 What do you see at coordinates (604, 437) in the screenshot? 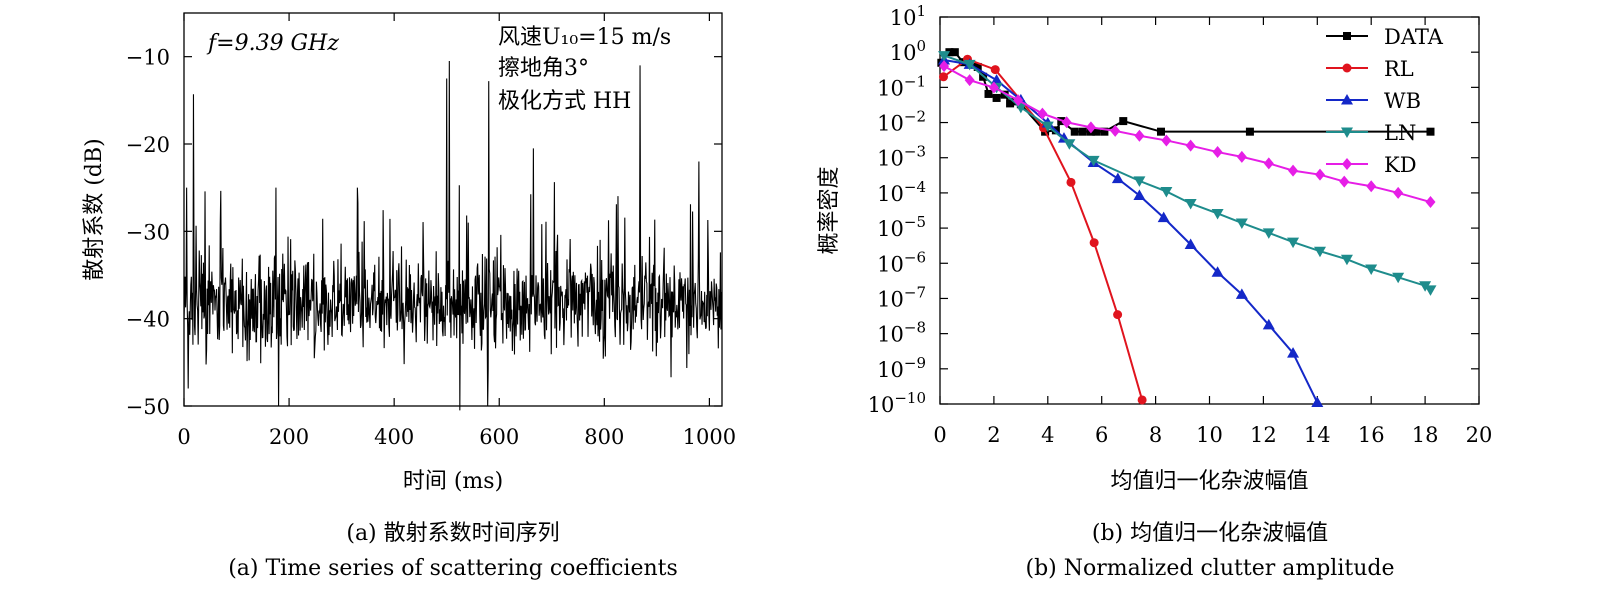
I see `x-tick-label: 800` at bounding box center [604, 437].